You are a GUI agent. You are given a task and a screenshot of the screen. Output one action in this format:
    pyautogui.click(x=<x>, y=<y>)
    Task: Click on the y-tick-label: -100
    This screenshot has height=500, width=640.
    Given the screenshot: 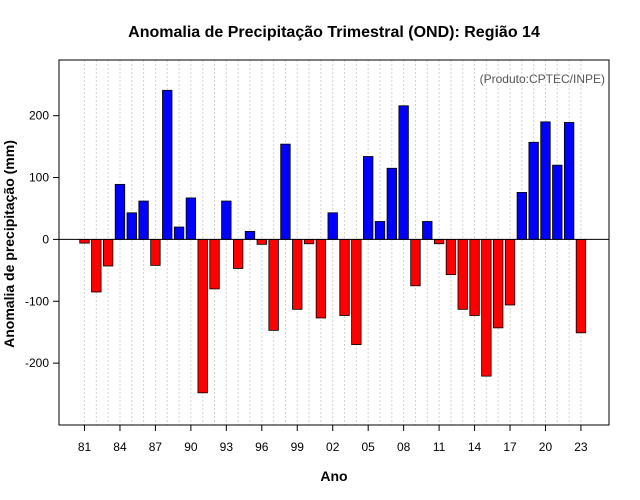 What is the action you would take?
    pyautogui.click(x=37, y=301)
    